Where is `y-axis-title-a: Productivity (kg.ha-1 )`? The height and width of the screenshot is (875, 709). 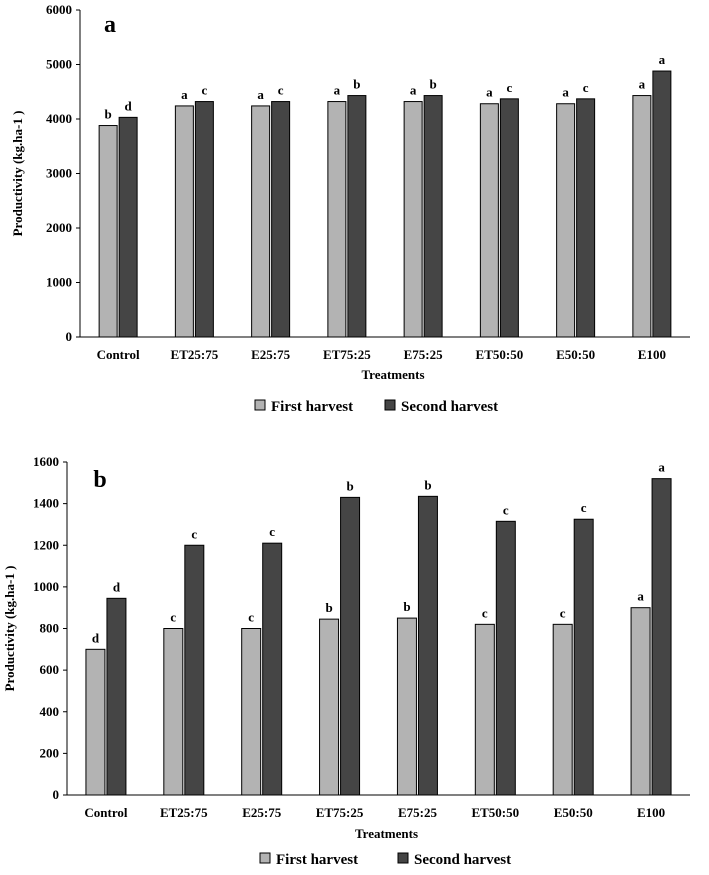 y-axis-title-a: Productivity (kg.ha-1 ) is located at coordinates (17, 174).